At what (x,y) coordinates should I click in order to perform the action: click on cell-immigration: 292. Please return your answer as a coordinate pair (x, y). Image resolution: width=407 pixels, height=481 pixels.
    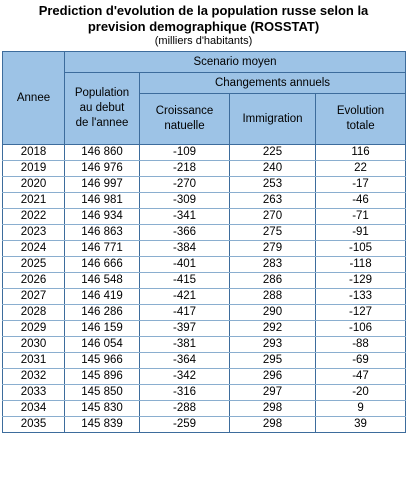
    Looking at the image, I should click on (272, 328).